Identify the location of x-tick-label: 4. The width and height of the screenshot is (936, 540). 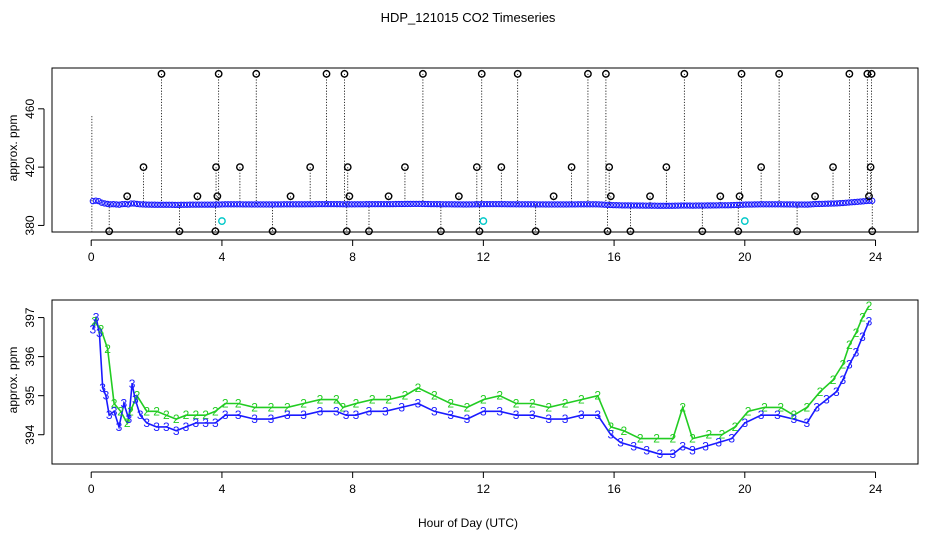
(222, 489).